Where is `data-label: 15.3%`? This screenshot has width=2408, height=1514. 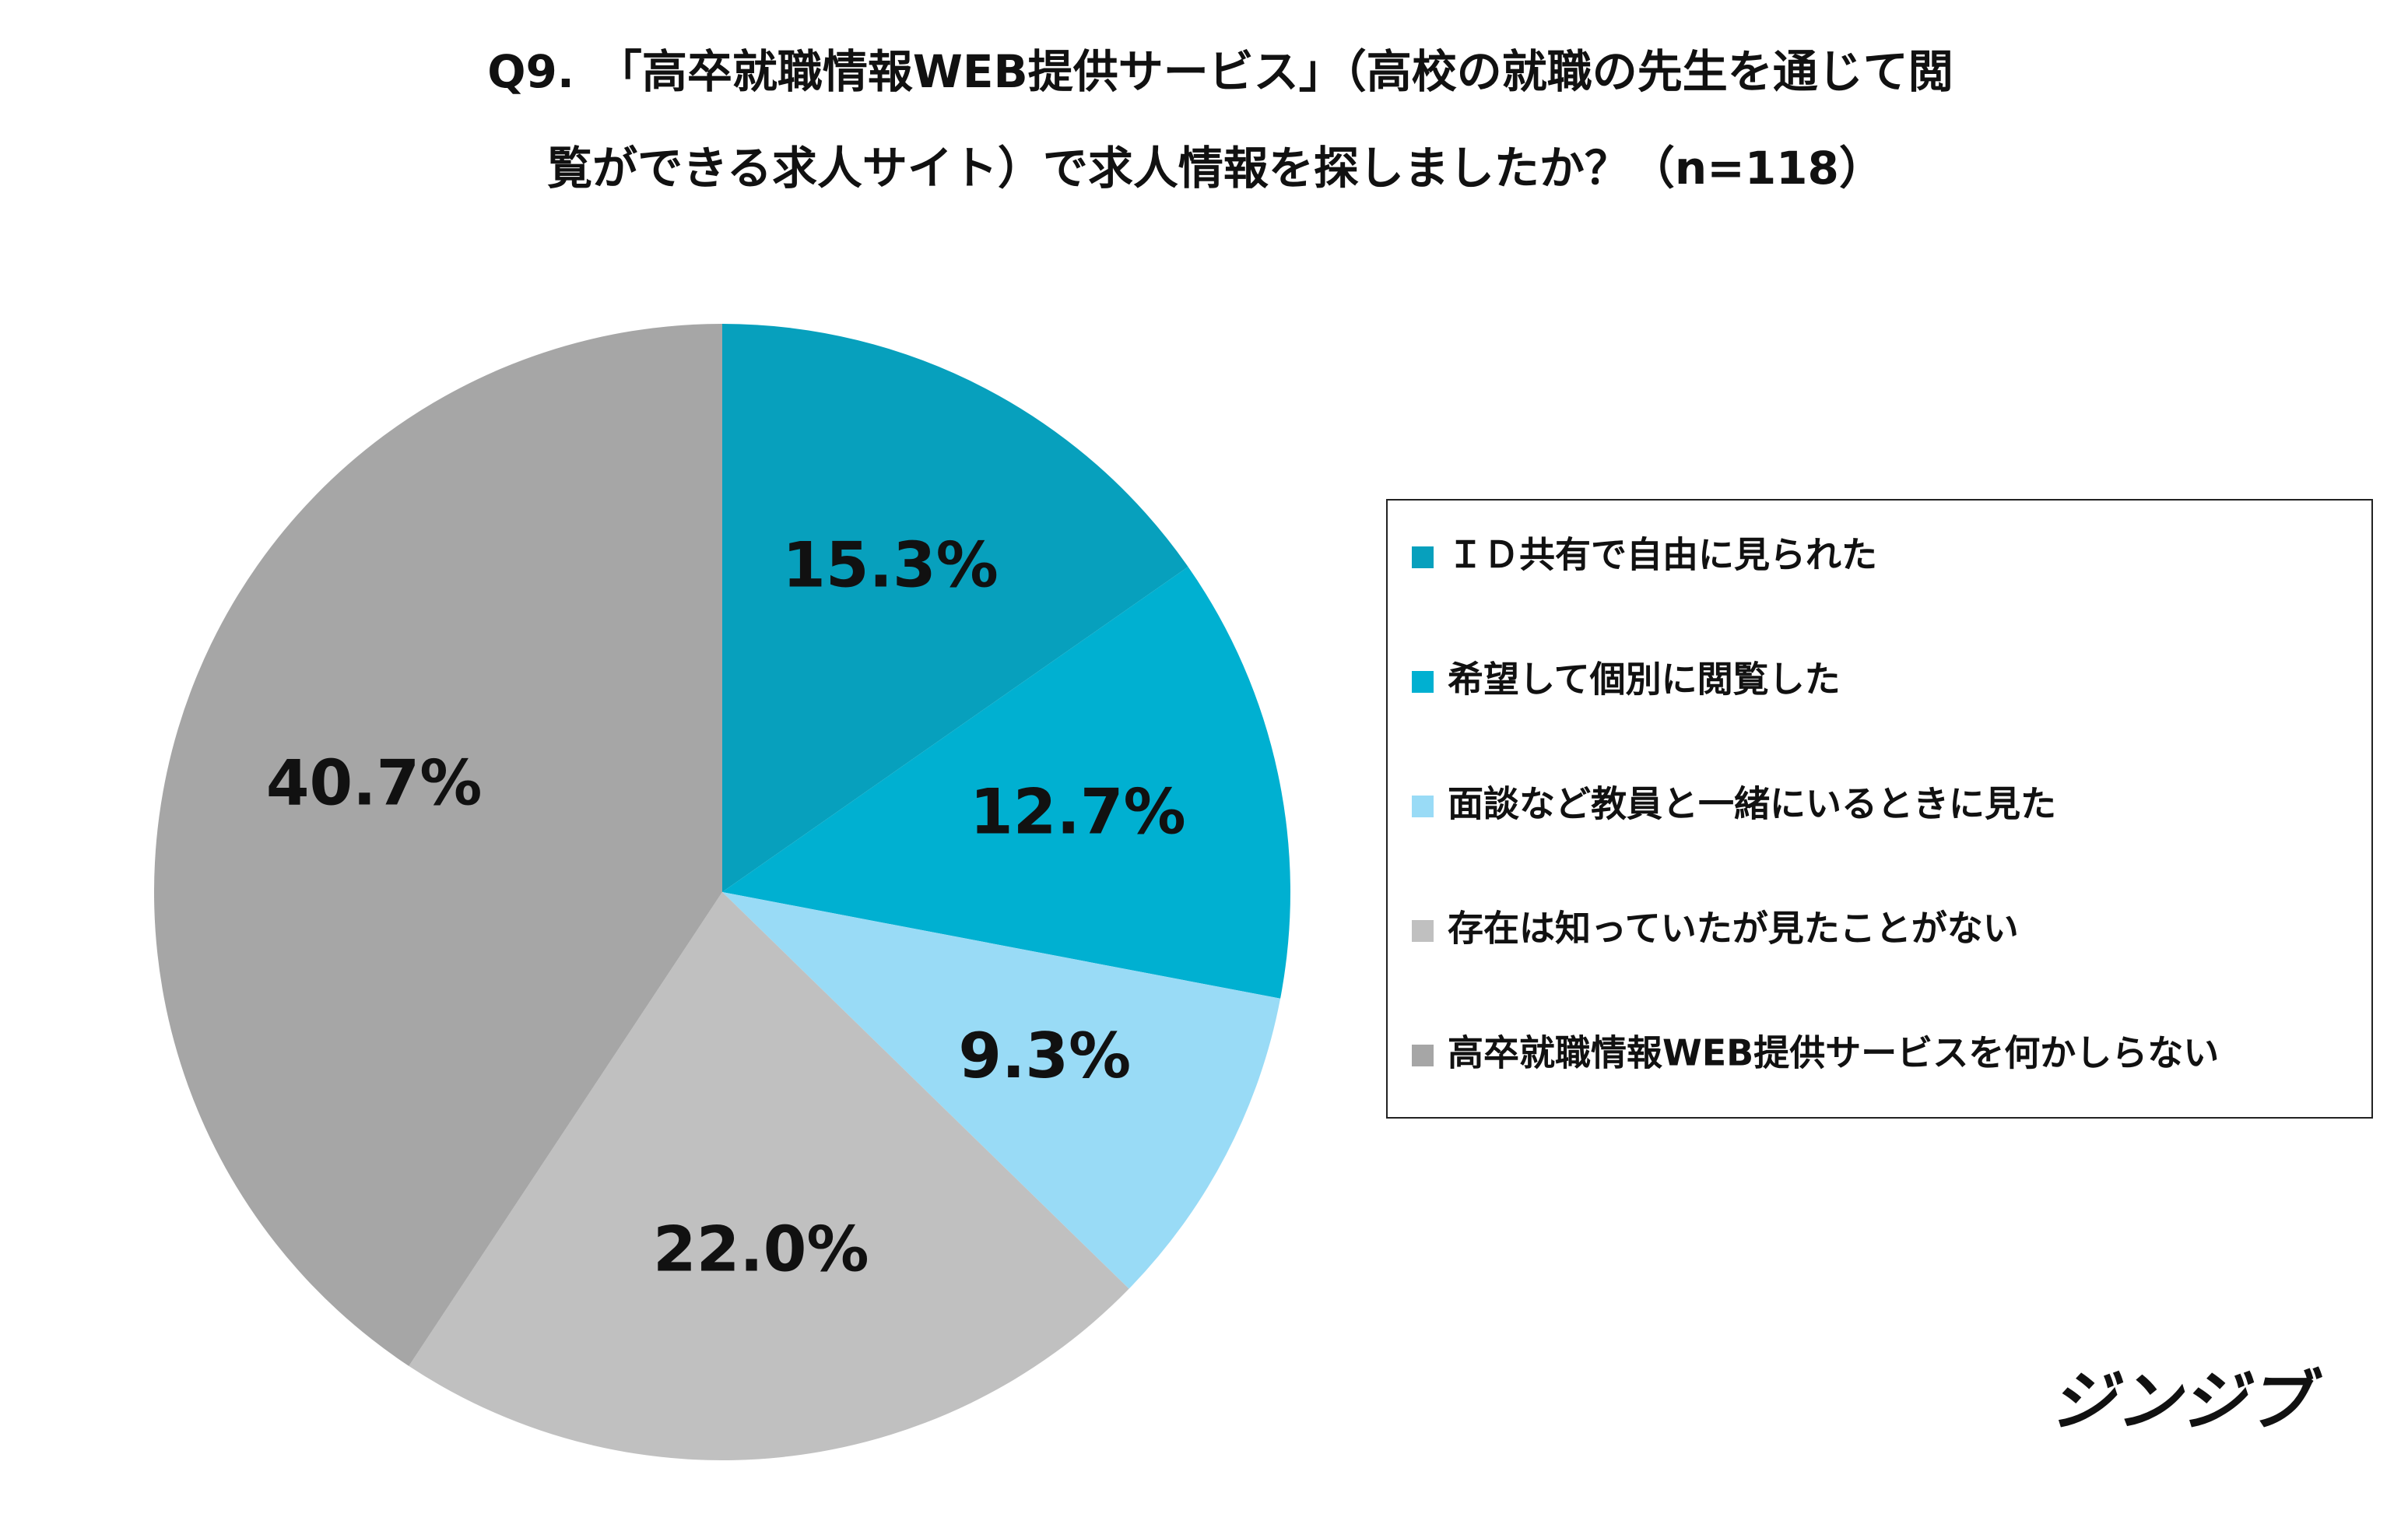 data-label: 15.3% is located at coordinates (890, 565).